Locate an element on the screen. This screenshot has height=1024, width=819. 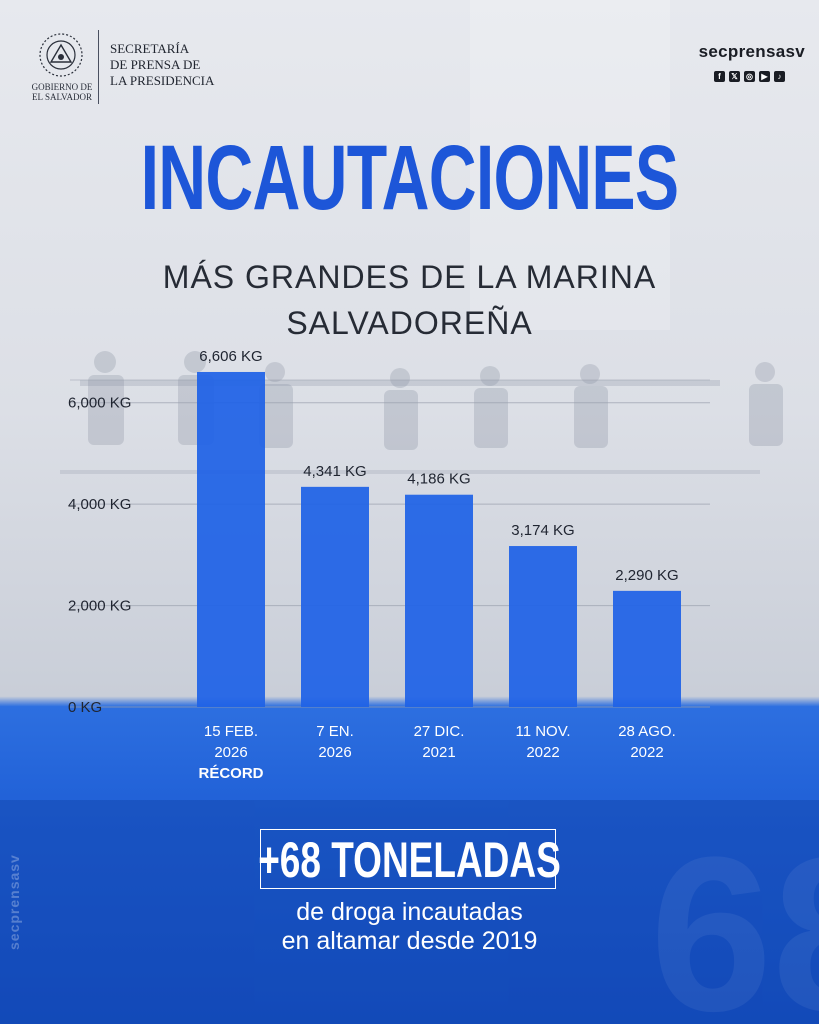
gov-label-line: GOBIERNO DE is located at coordinates (62, 87).